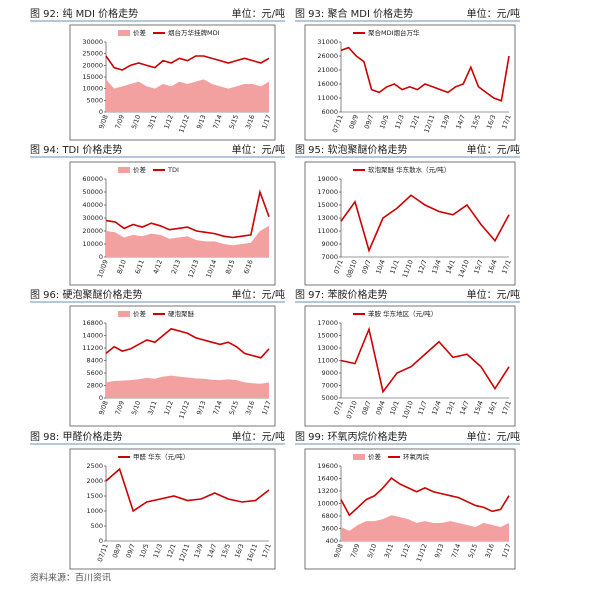 This screenshot has height=591, width=595. What do you see at coordinates (416, 456) in the screenshot?
I see `legend-label: 环氧丙烷` at bounding box center [416, 456].